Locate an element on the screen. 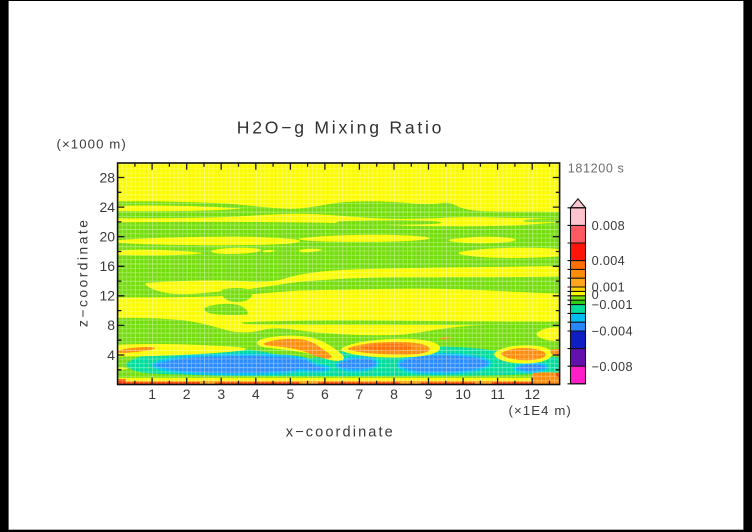 The image size is (752, 532). svg-text: 16 is located at coordinates (108, 266).